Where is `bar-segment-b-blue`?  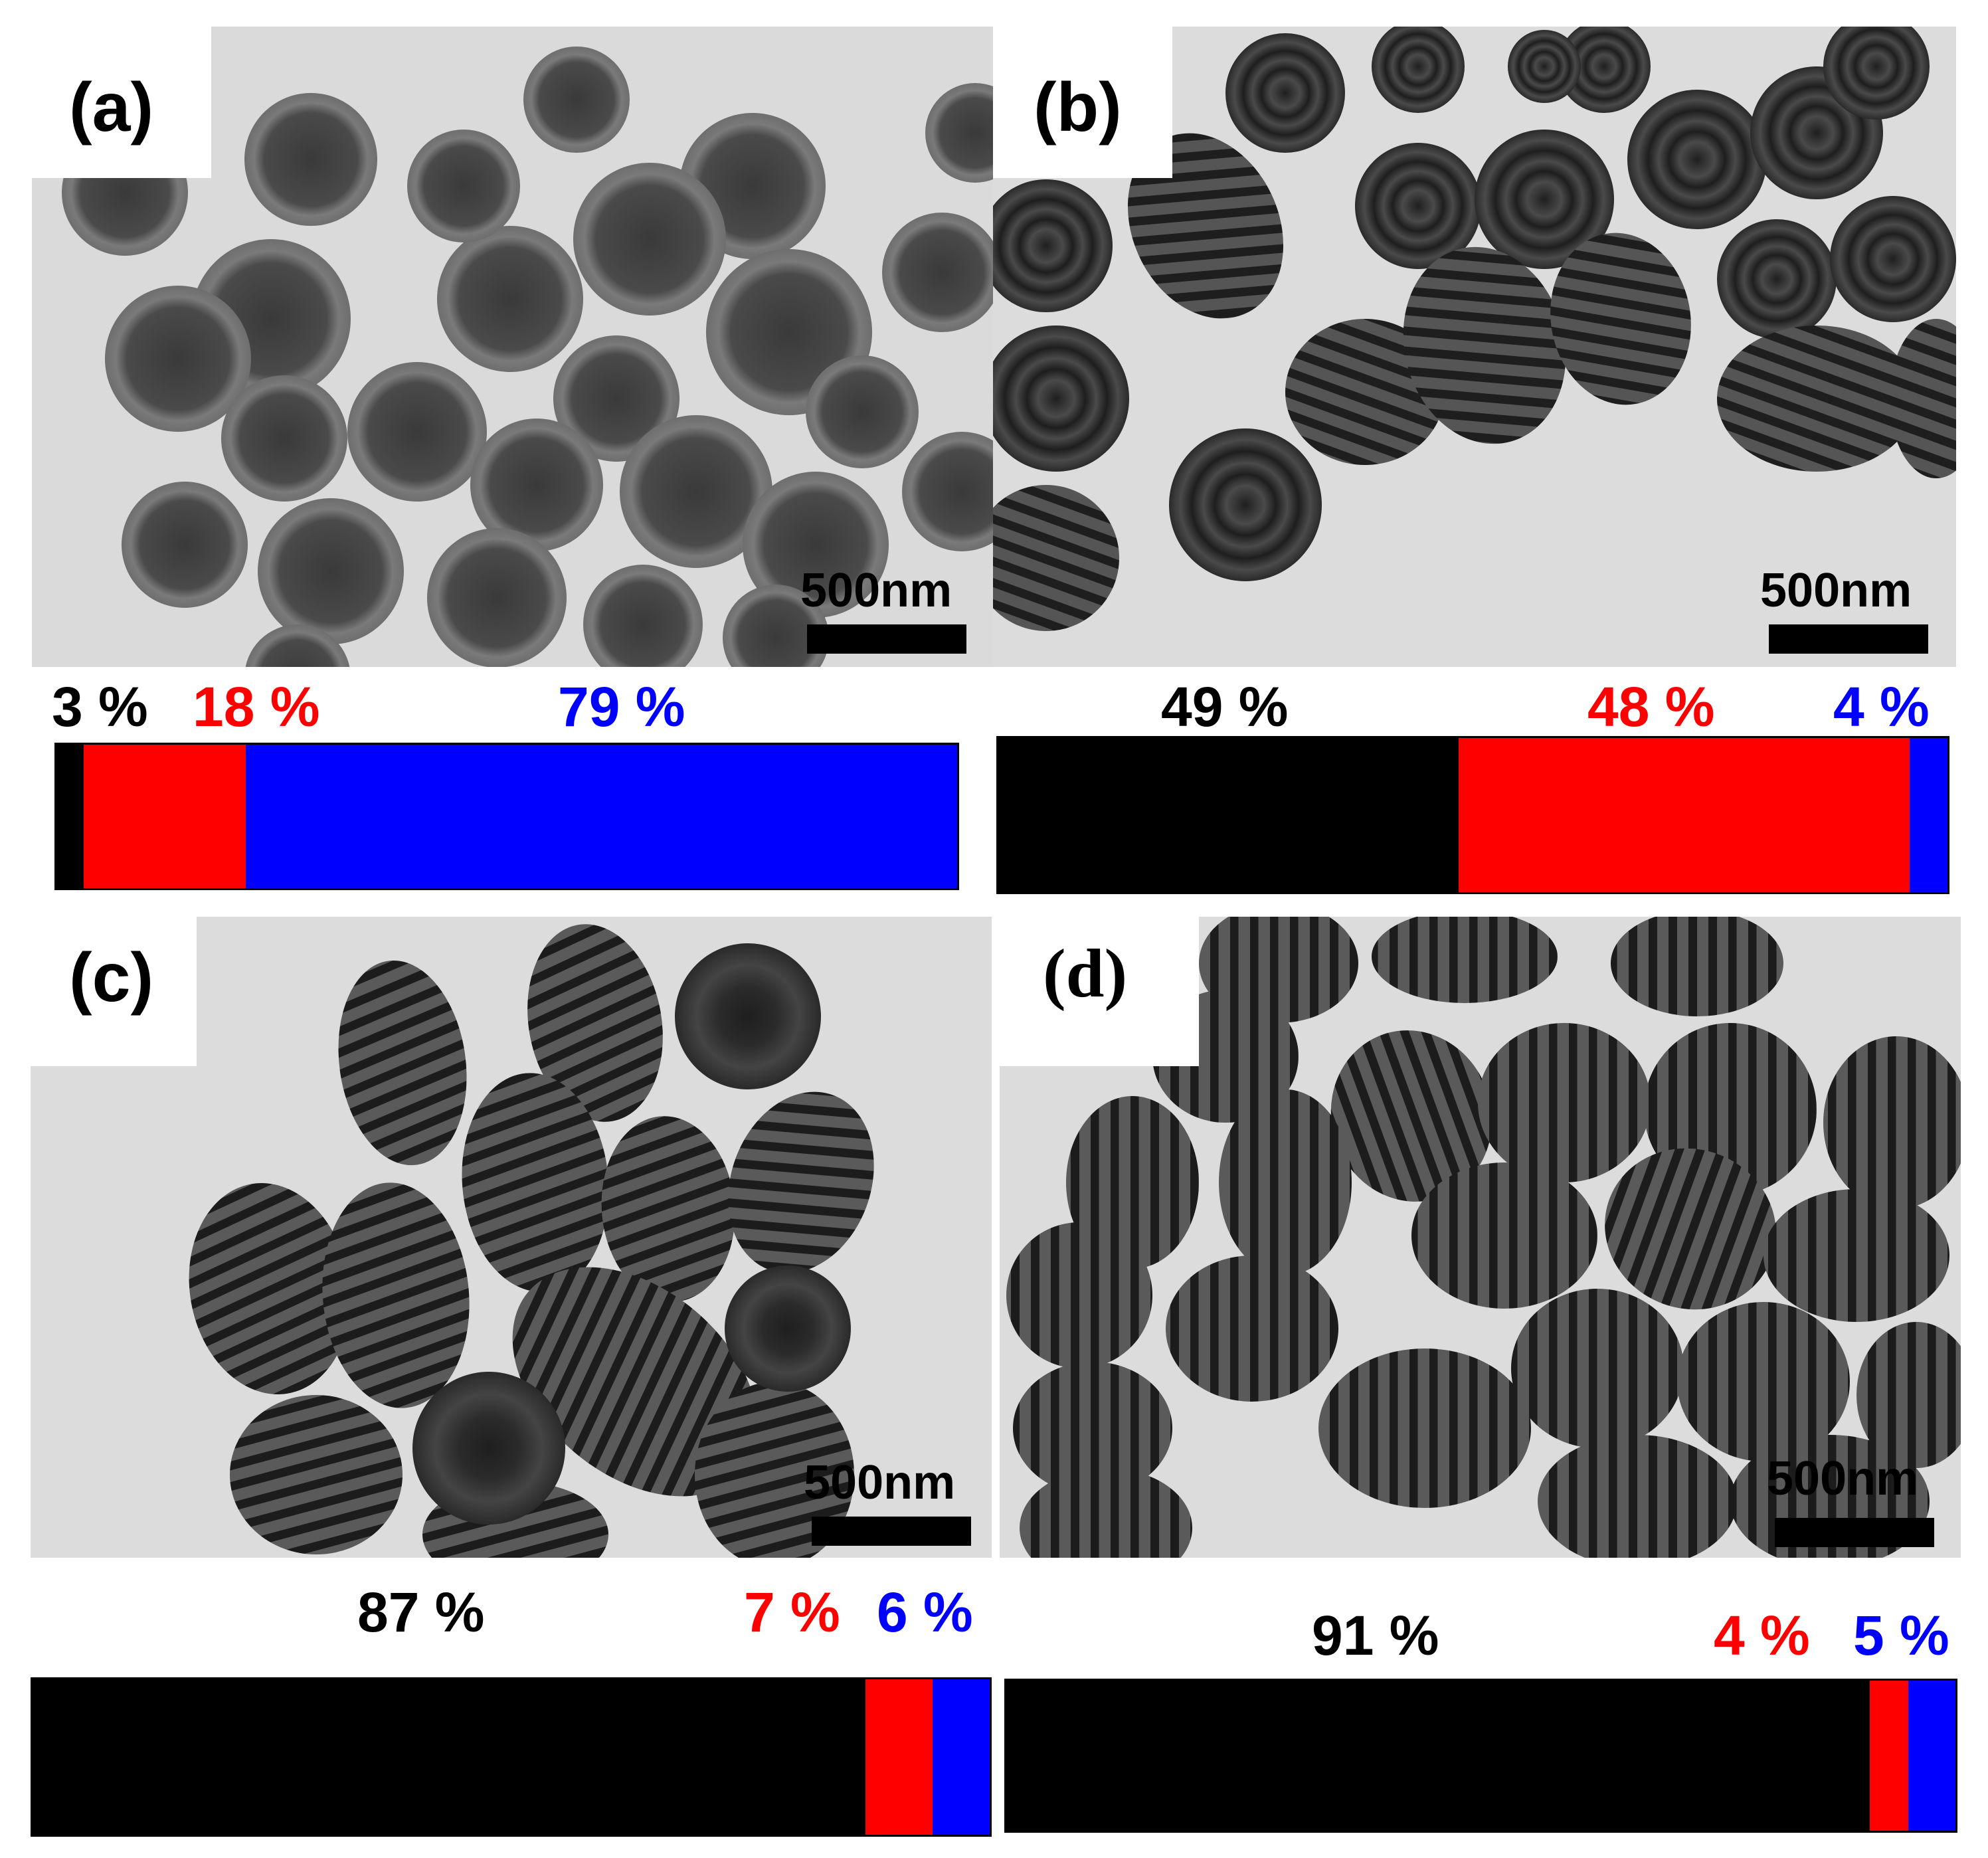
bar-segment-b-blue is located at coordinates (1928, 815).